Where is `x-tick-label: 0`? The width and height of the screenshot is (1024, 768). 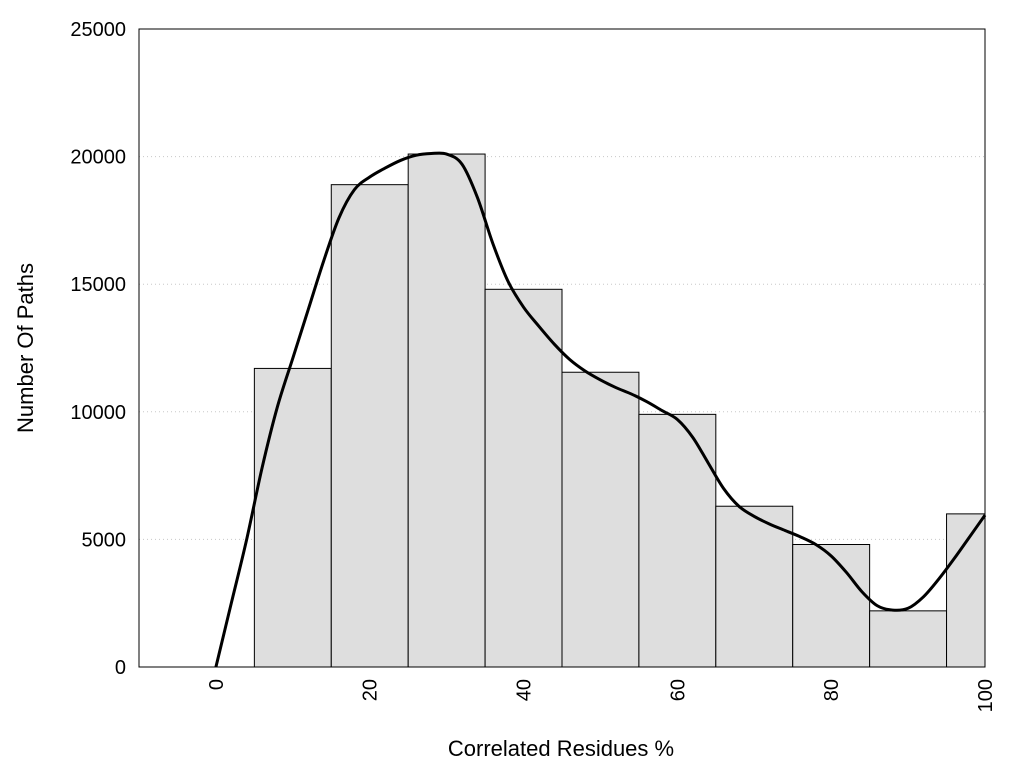 x-tick-label: 0 is located at coordinates (217, 684).